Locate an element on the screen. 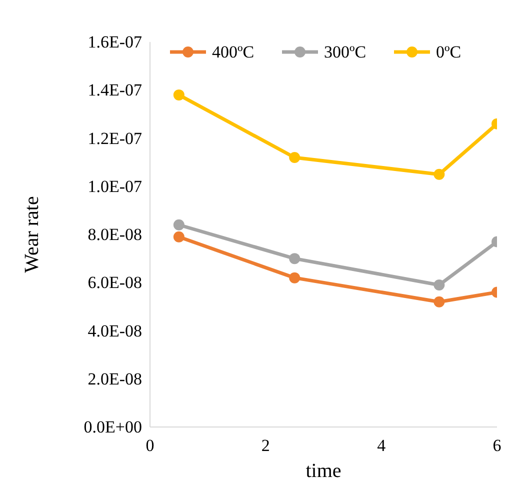 The height and width of the screenshot is (492, 517). x-tick-label: 6 is located at coordinates (497, 445).